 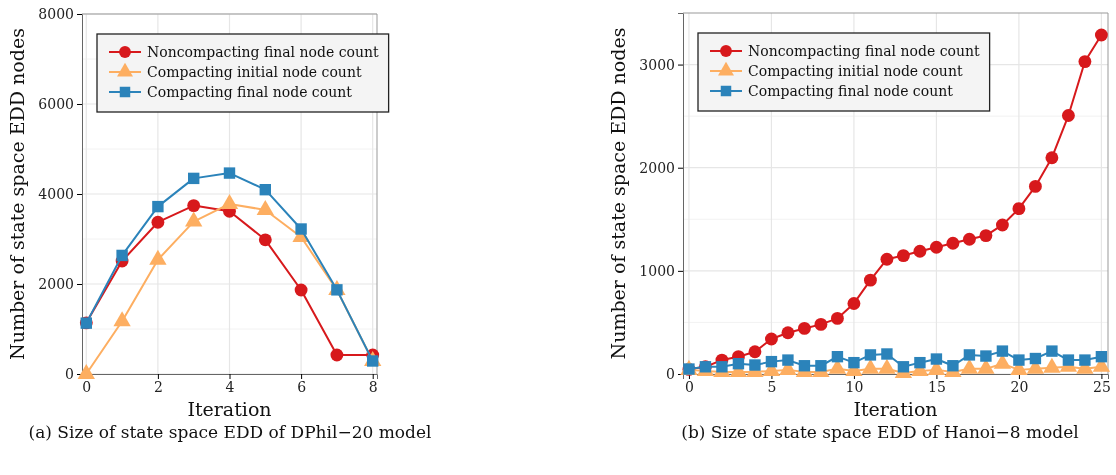 I want to click on x-tick-label: 5, so click(x=772, y=386).